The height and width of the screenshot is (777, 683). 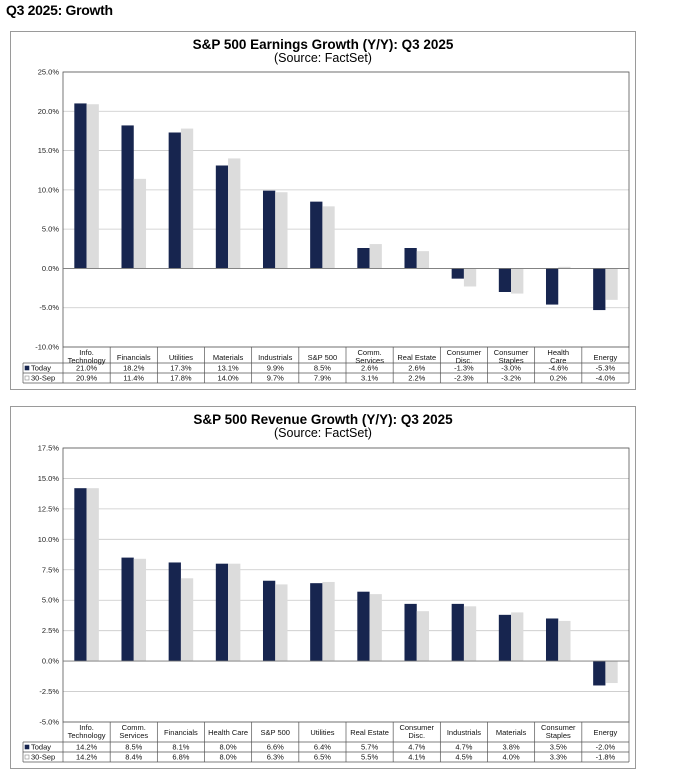 I want to click on category-label: Health Care, so click(x=228, y=732).